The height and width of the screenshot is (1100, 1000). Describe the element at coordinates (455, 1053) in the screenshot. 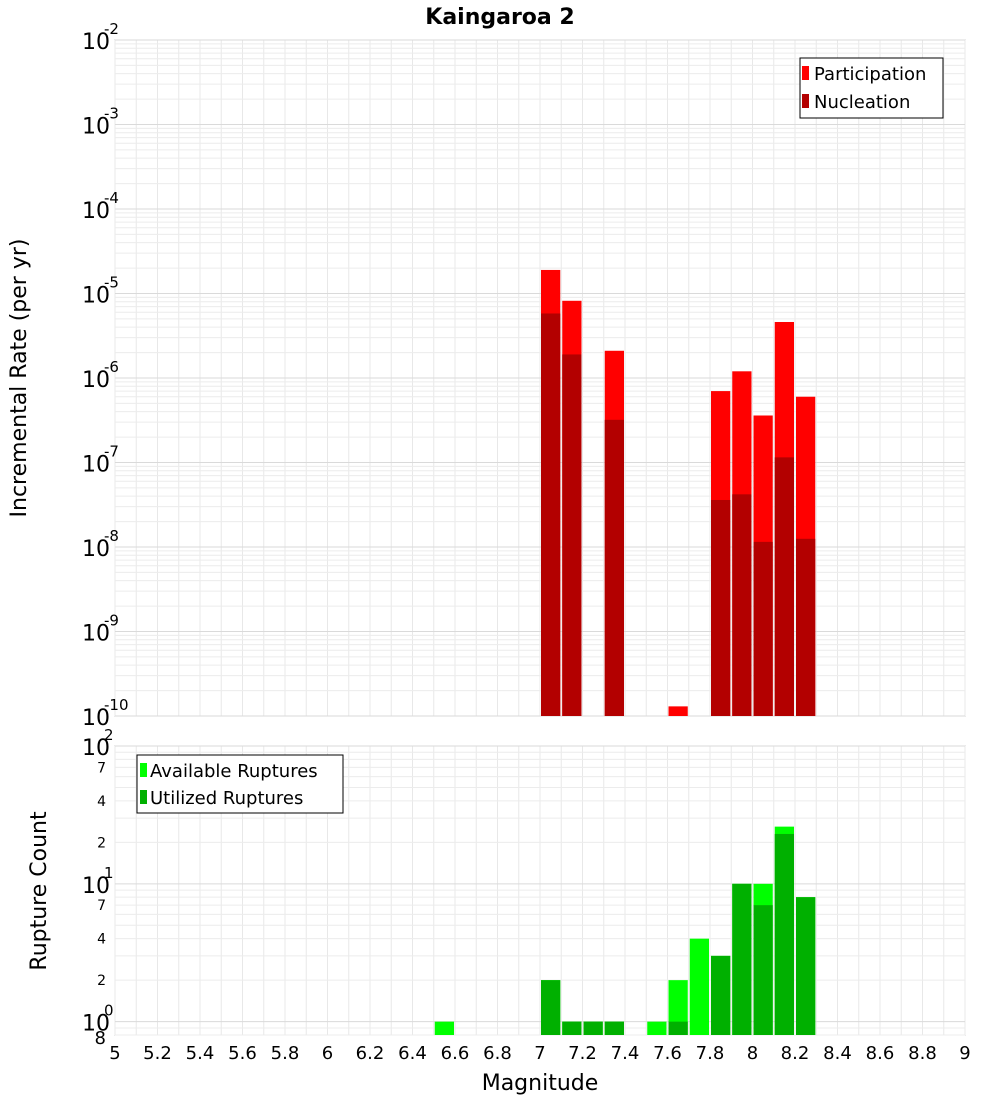

I see `x-tick-label: 6.6` at that location.